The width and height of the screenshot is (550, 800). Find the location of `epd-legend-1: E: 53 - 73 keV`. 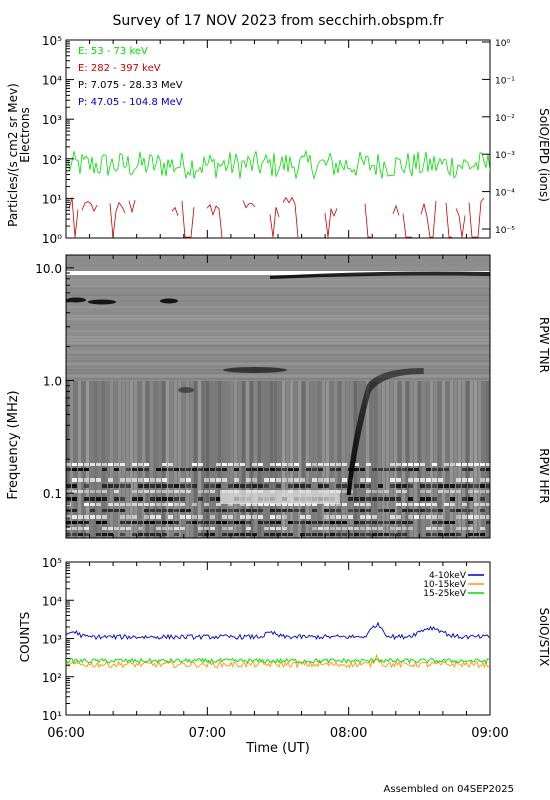

epd-legend-1: E: 53 - 73 keV is located at coordinates (113, 51).